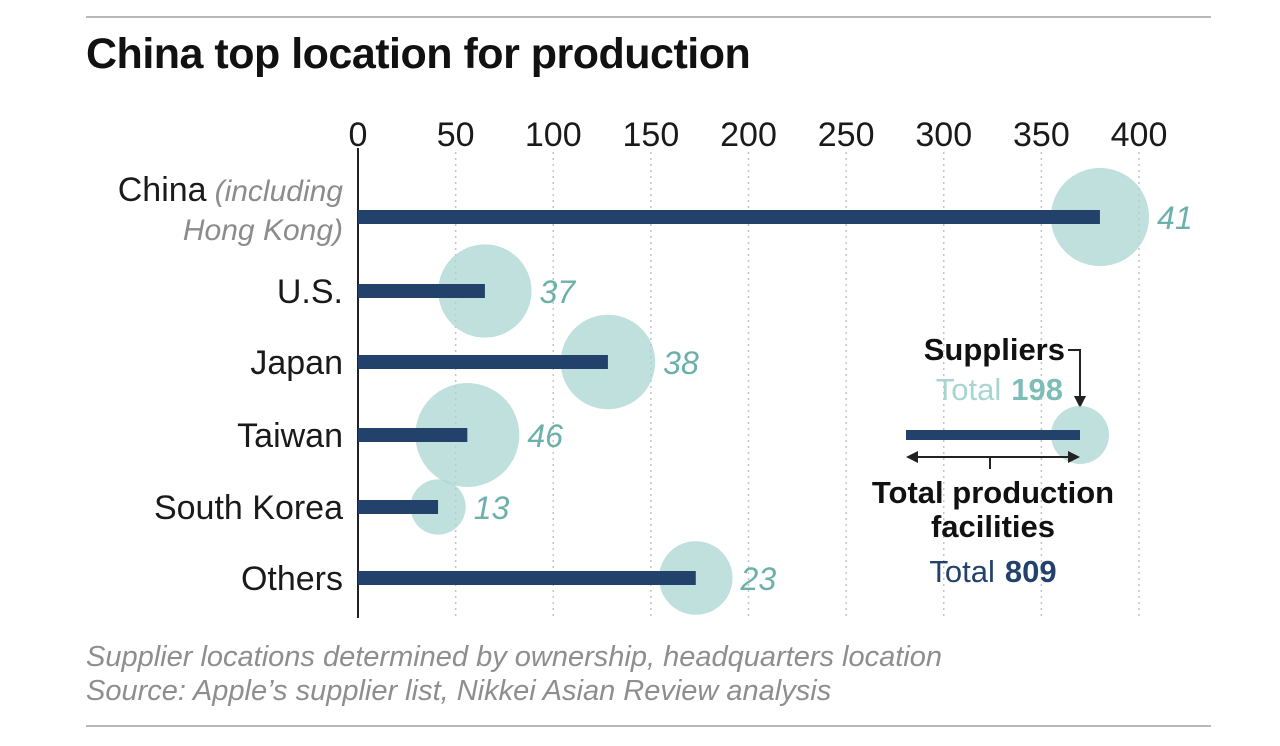 The width and height of the screenshot is (1280, 746). Describe the element at coordinates (651, 135) in the screenshot. I see `x-tick-label: 150` at that location.